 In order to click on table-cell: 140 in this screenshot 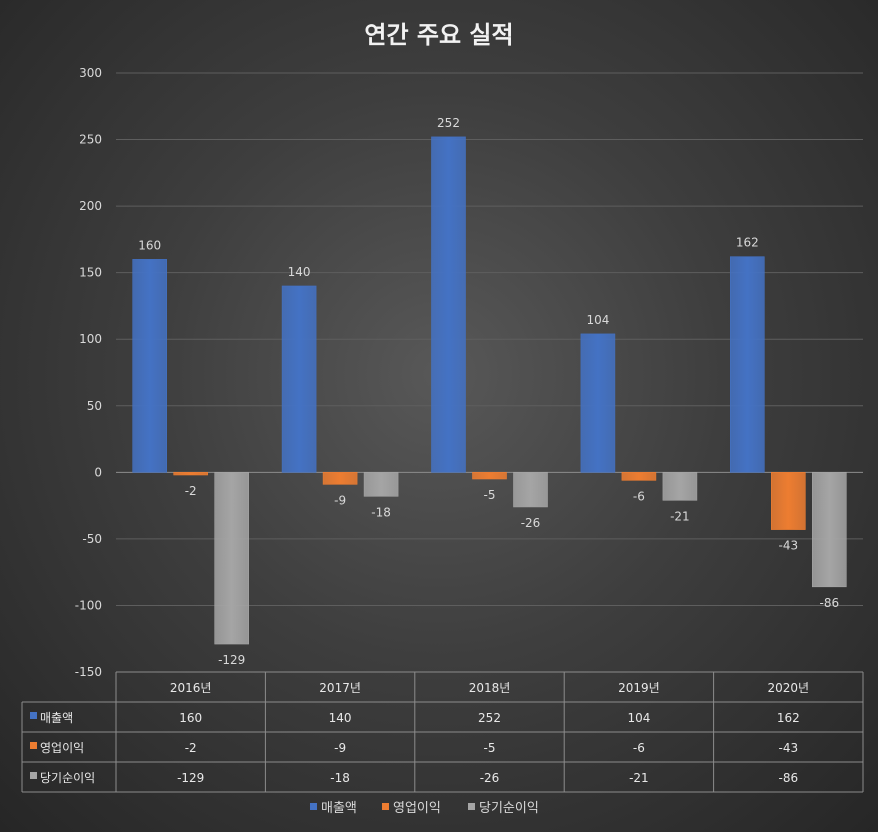, I will do `click(340, 718)`.